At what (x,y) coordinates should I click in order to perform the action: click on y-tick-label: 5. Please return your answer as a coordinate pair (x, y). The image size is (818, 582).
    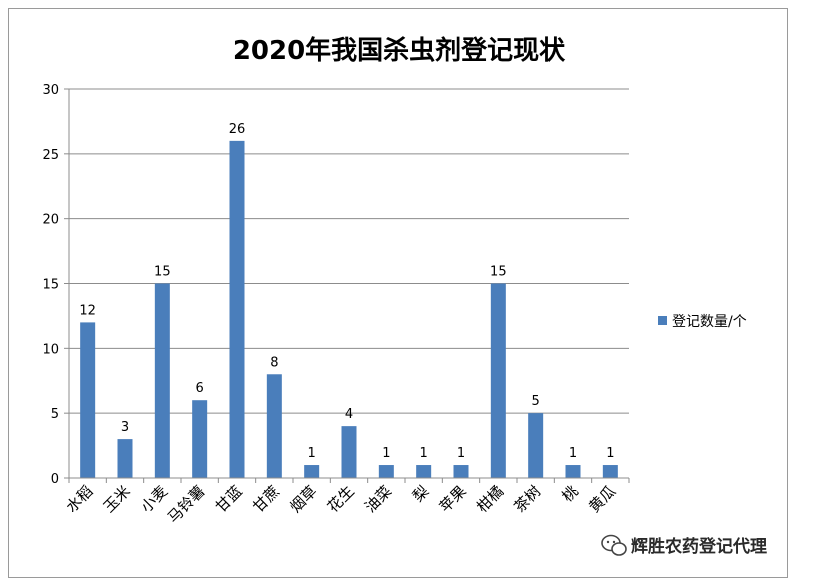
    Looking at the image, I should click on (55, 414).